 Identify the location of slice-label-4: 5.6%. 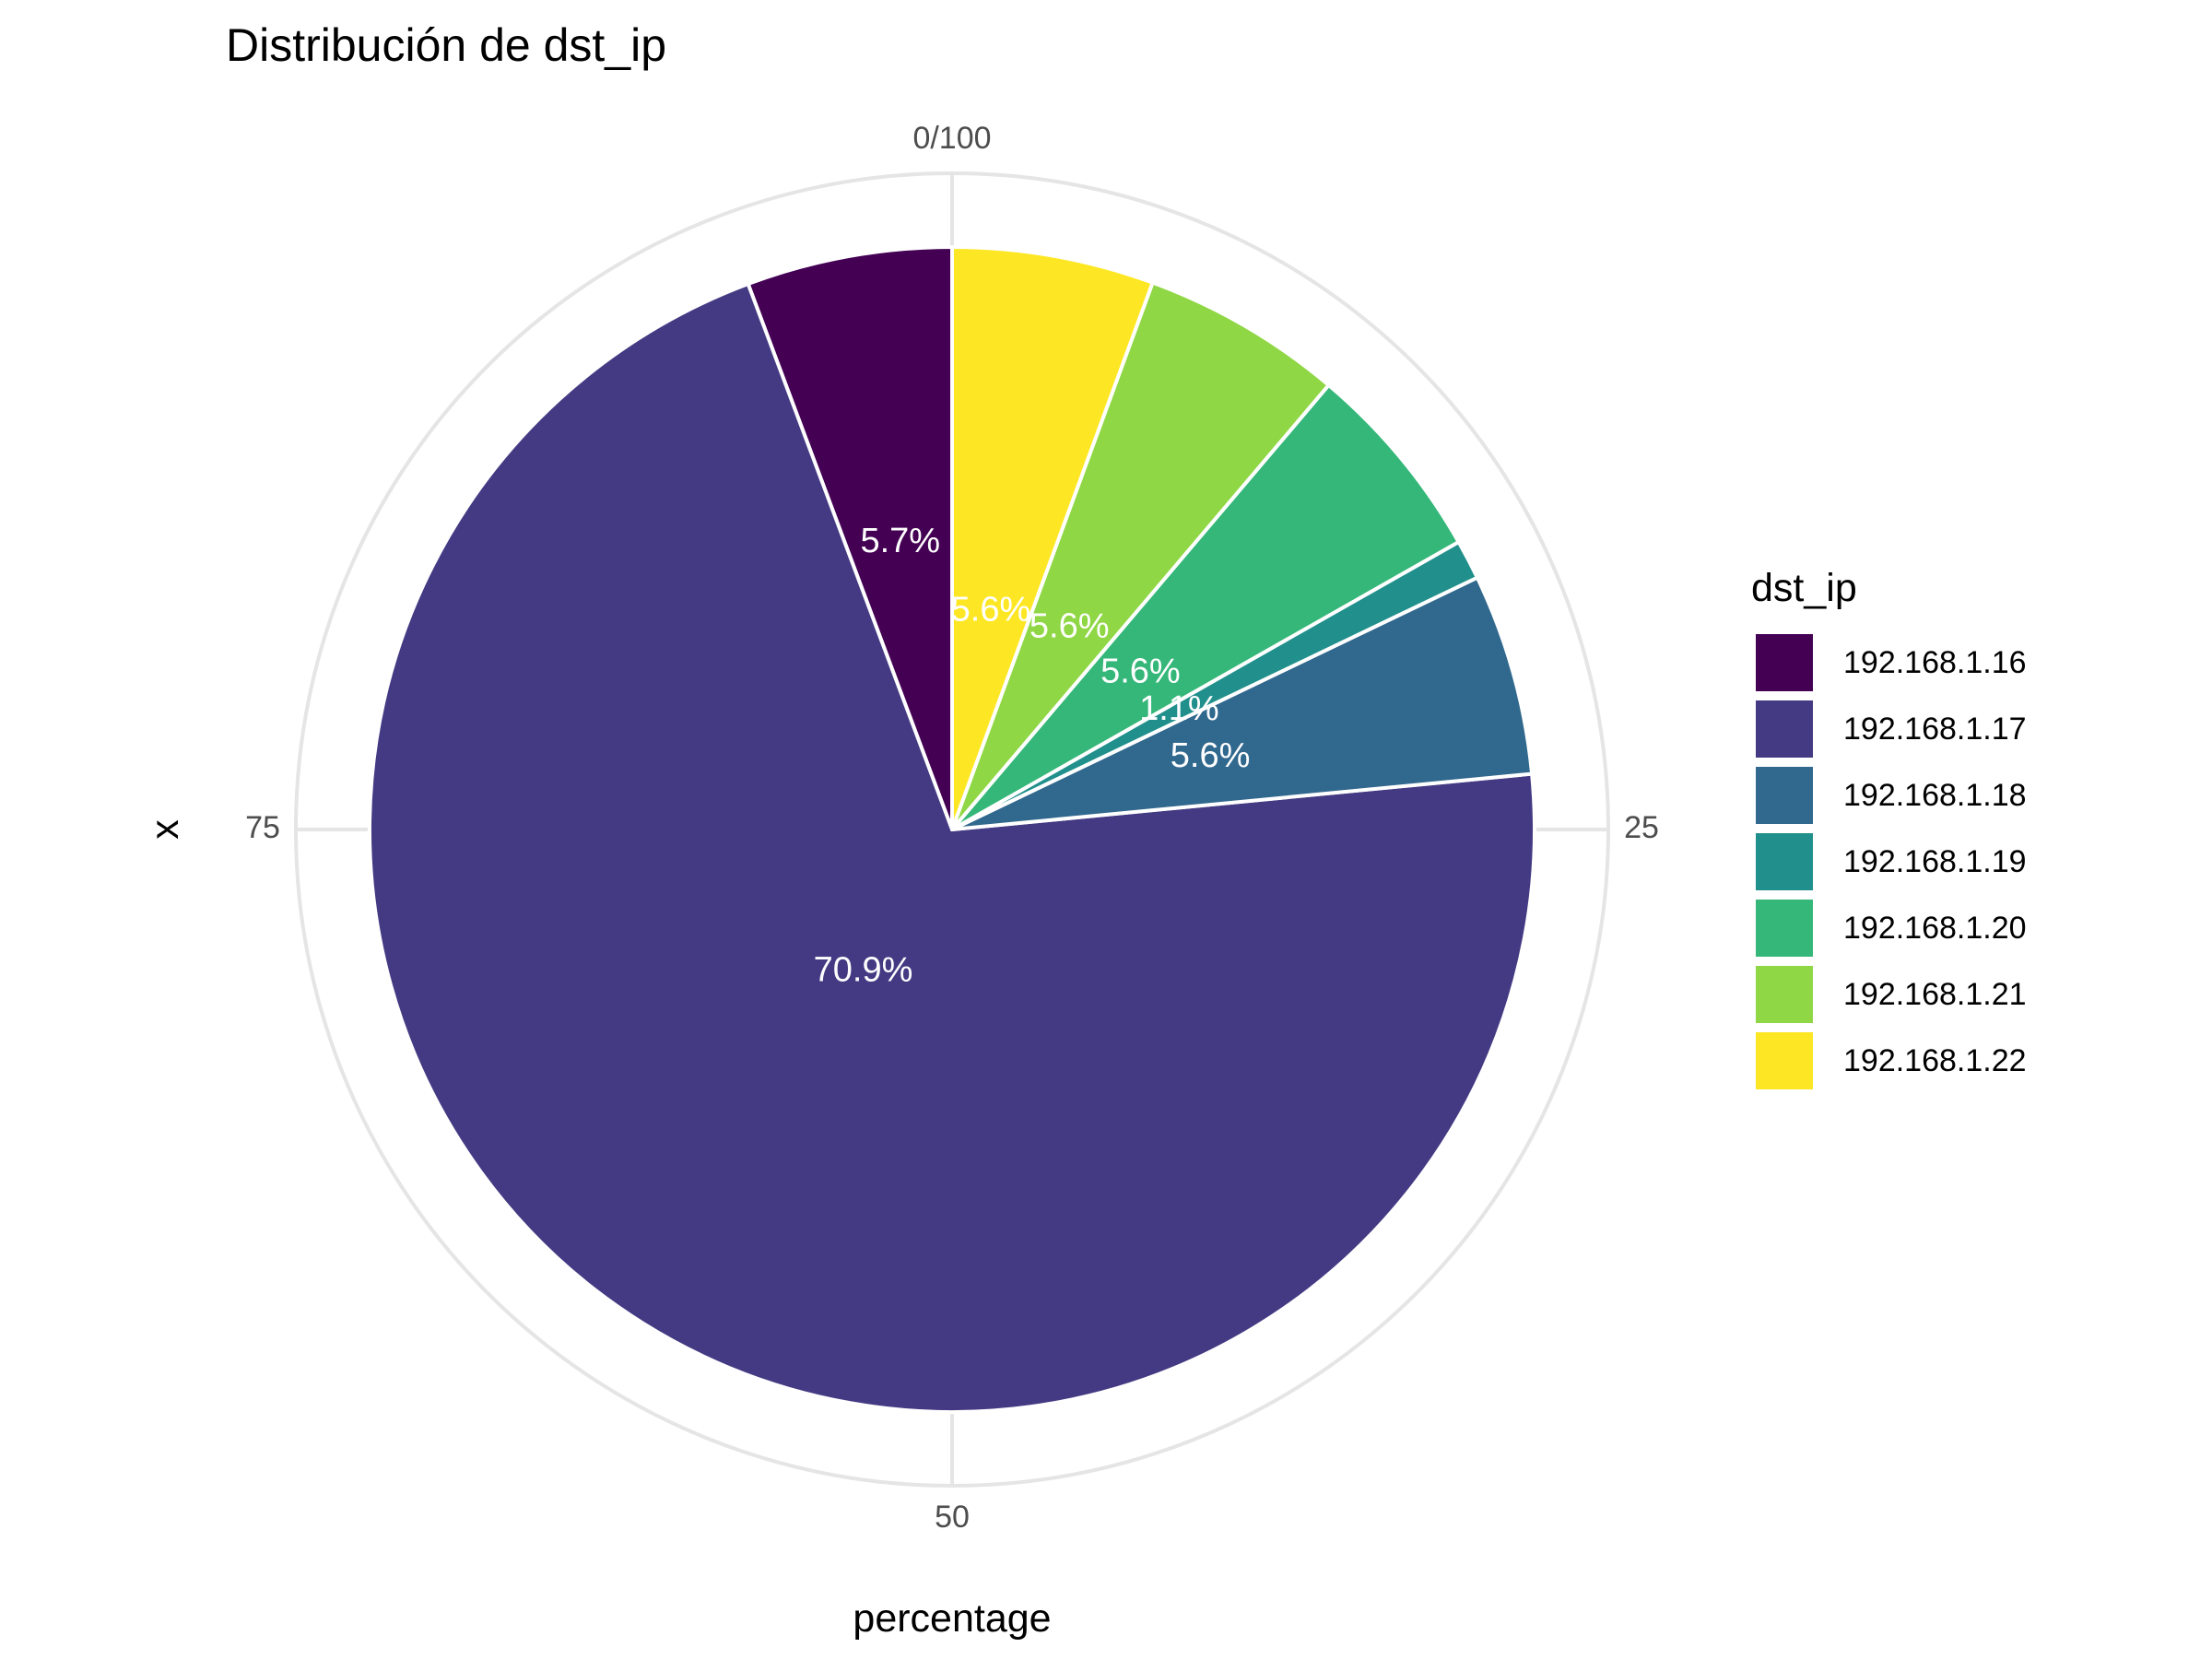
(1140, 672).